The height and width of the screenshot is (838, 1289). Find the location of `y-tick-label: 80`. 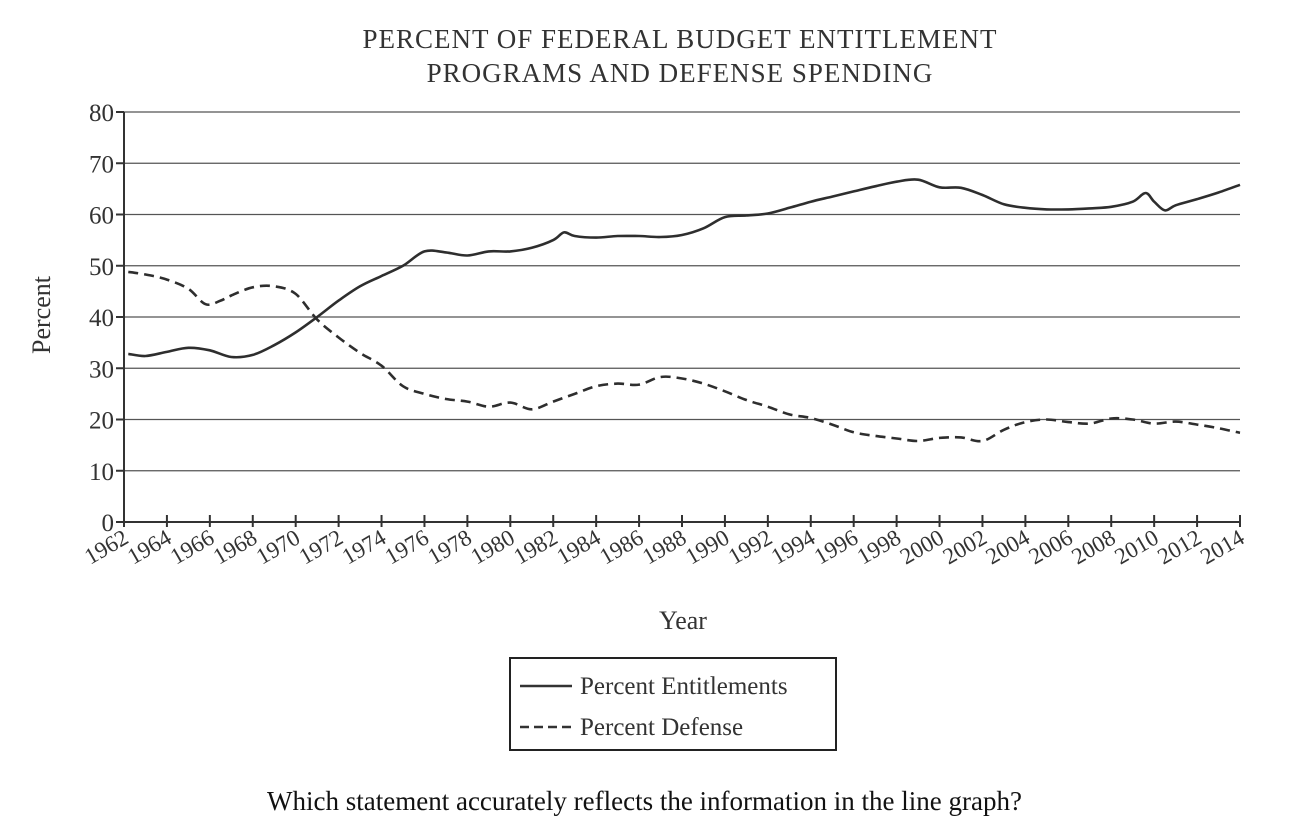

y-tick-label: 80 is located at coordinates (101, 113).